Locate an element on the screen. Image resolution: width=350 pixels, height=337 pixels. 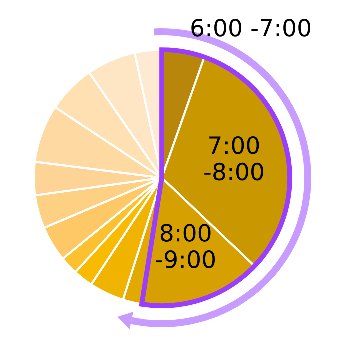
slice-label: 6:00 -7:00 is located at coordinates (251, 27).